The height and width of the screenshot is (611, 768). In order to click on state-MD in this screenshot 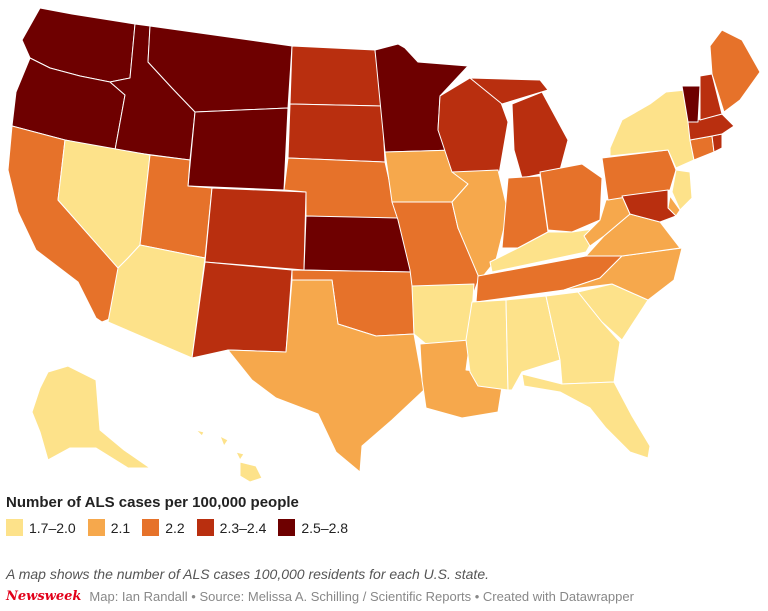, I will do `click(649, 206)`.